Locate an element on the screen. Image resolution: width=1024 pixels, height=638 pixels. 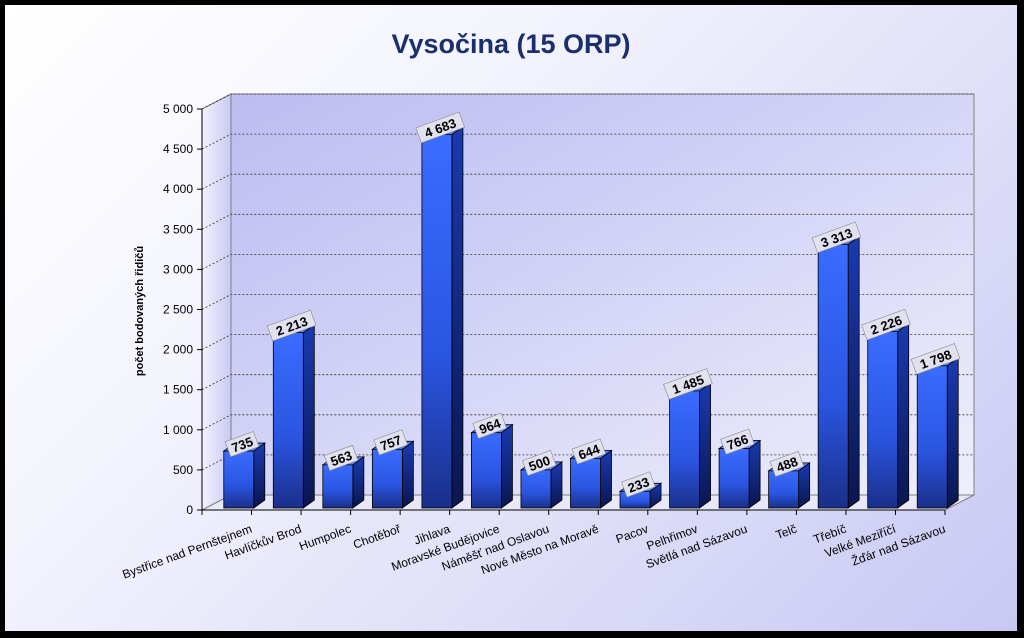
data-label-text: 233 is located at coordinates (639, 485).